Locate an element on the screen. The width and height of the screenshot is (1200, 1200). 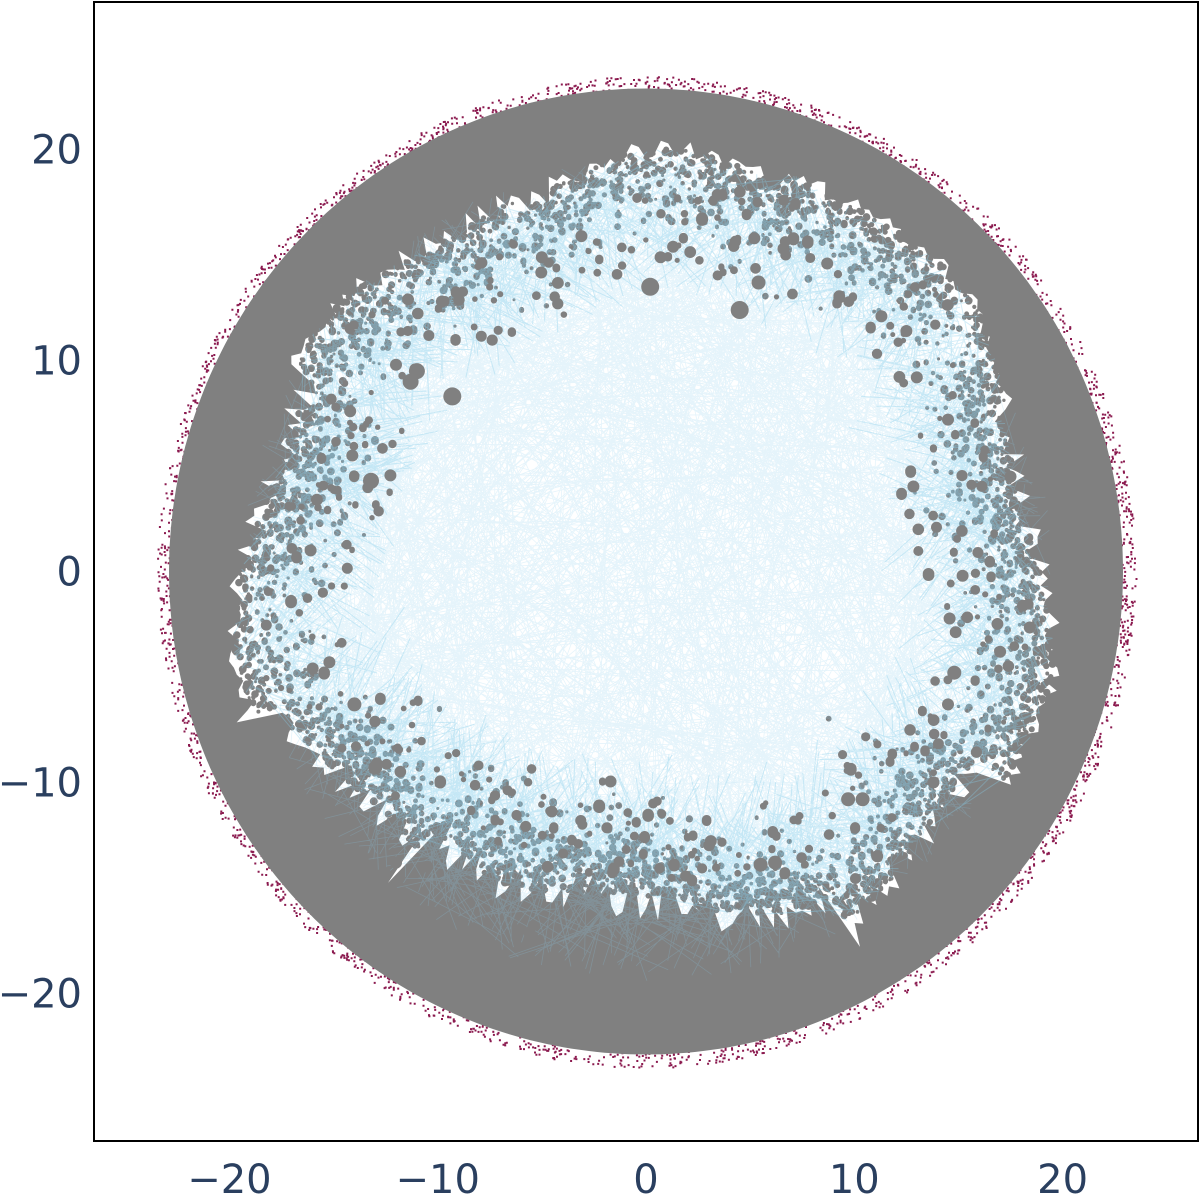
y-tick-label: 10 is located at coordinates (56, 362).